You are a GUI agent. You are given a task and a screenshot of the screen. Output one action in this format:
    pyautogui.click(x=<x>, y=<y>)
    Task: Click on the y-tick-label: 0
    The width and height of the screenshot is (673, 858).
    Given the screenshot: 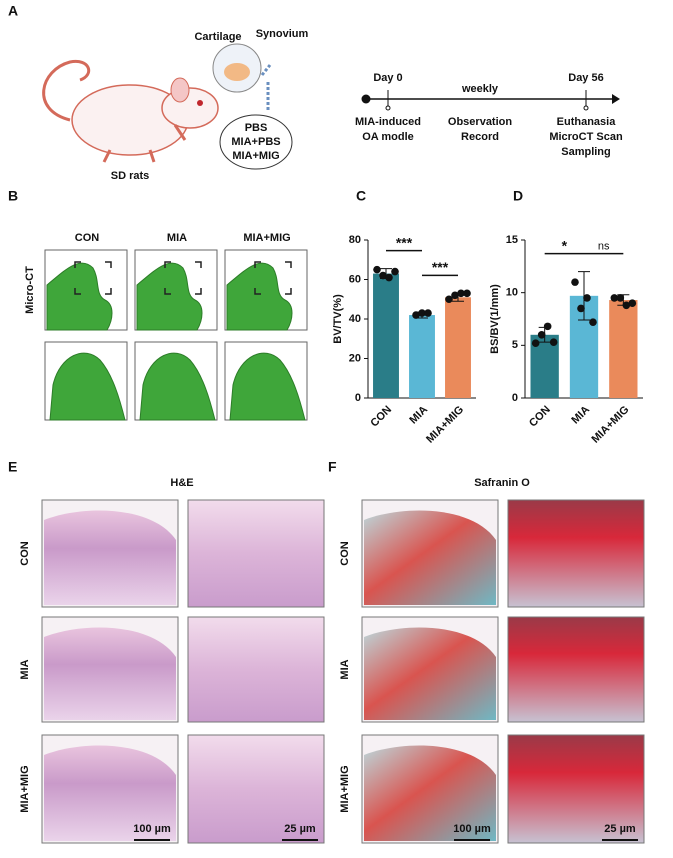 What is the action you would take?
    pyautogui.click(x=358, y=398)
    